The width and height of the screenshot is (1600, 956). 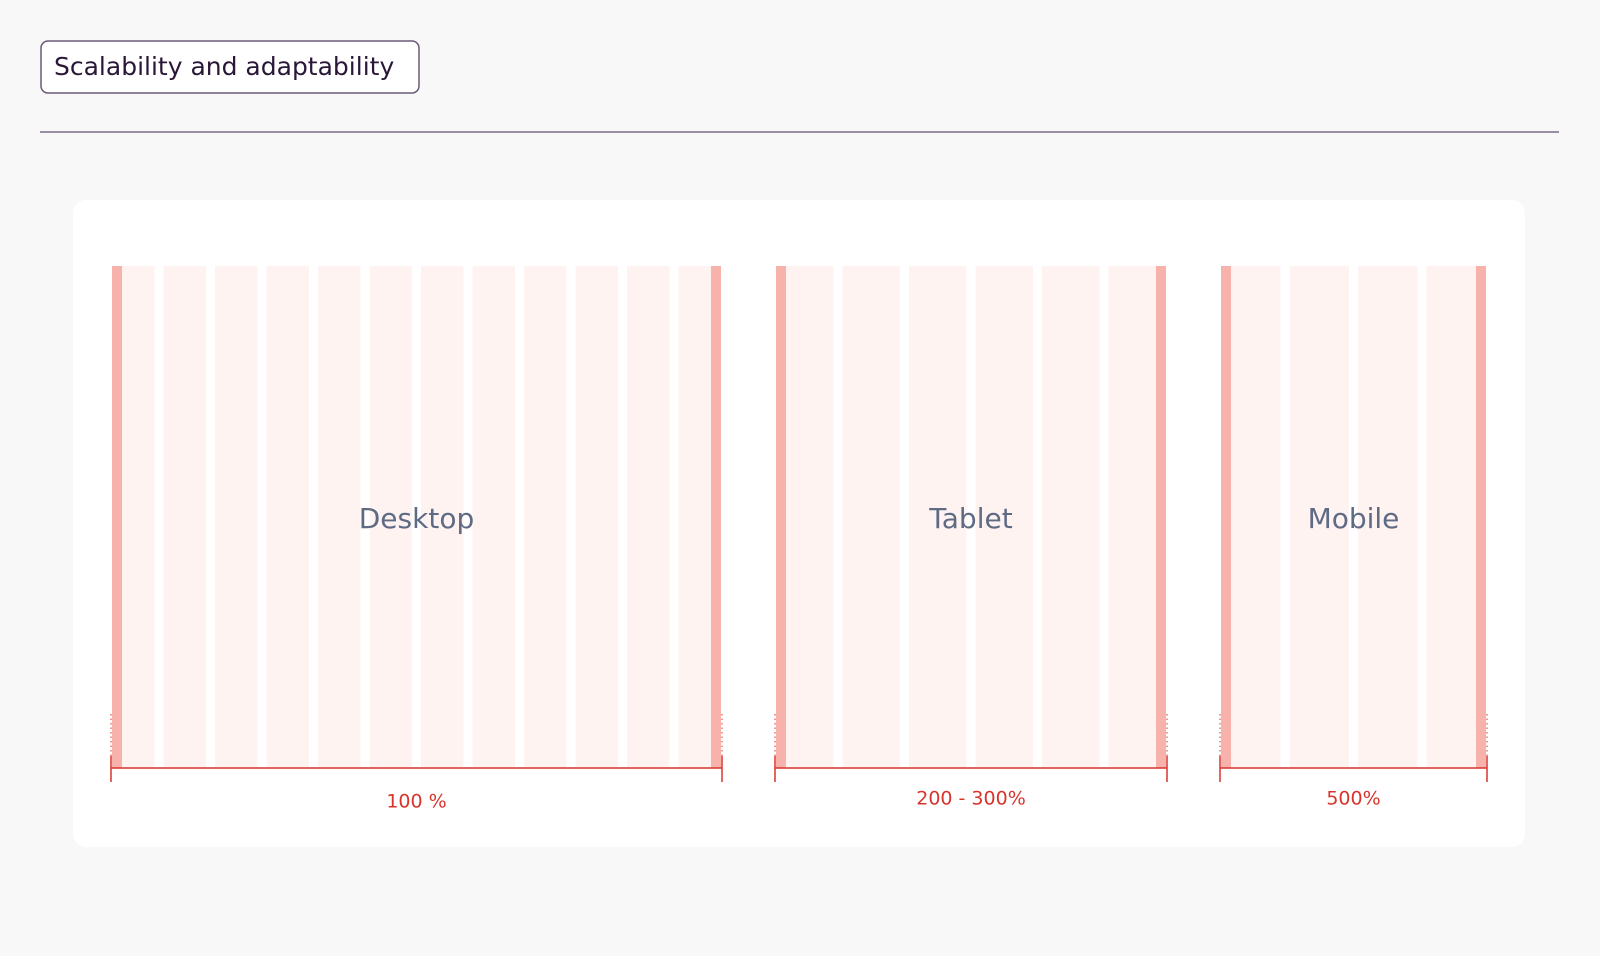 What do you see at coordinates (971, 799) in the screenshot?
I see `scale-label: 200 - 300%` at bounding box center [971, 799].